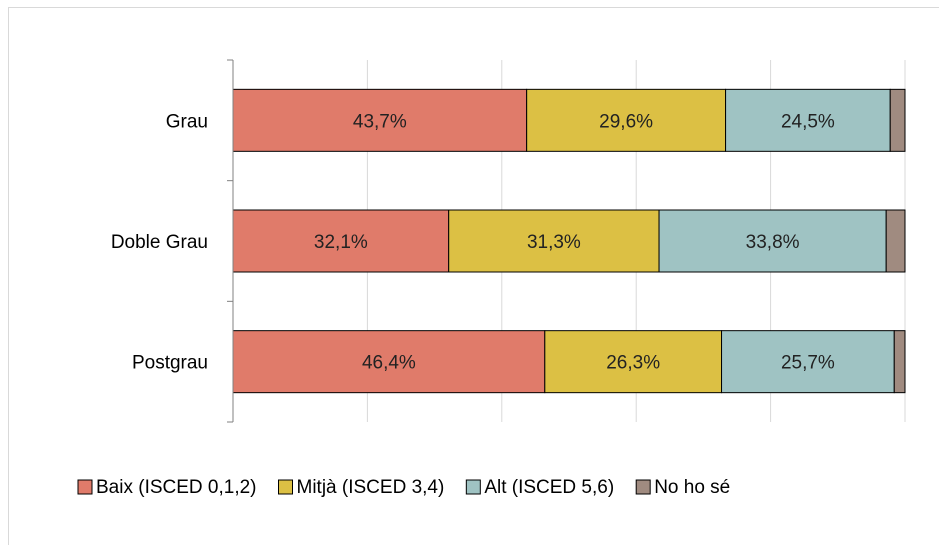  I want to click on category-label: Doble Grau, so click(159, 242).